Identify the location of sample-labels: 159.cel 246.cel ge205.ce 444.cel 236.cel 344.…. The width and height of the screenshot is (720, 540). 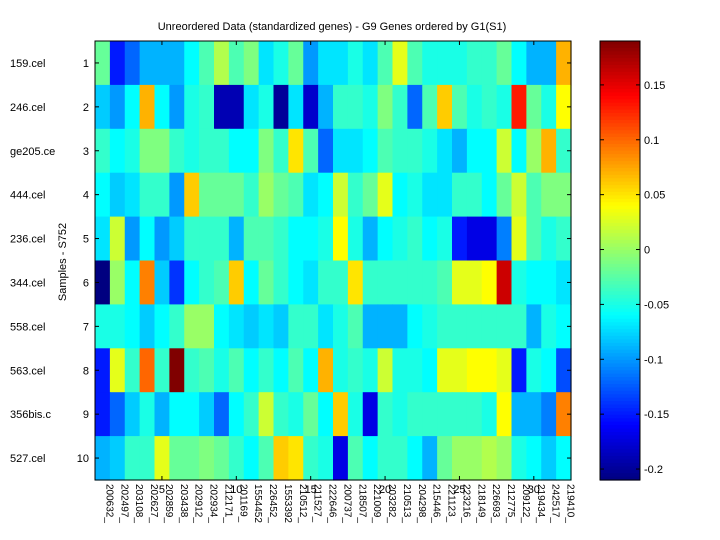
(32, 261).